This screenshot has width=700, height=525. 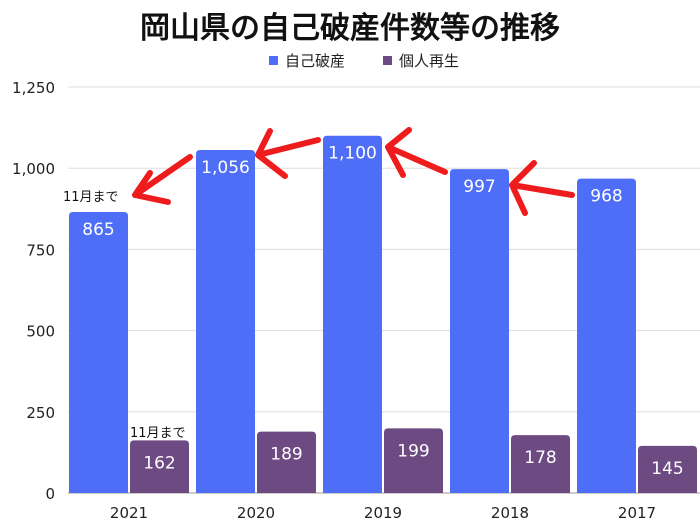 I want to click on bankruptcy-bar-2021, so click(x=98, y=352).